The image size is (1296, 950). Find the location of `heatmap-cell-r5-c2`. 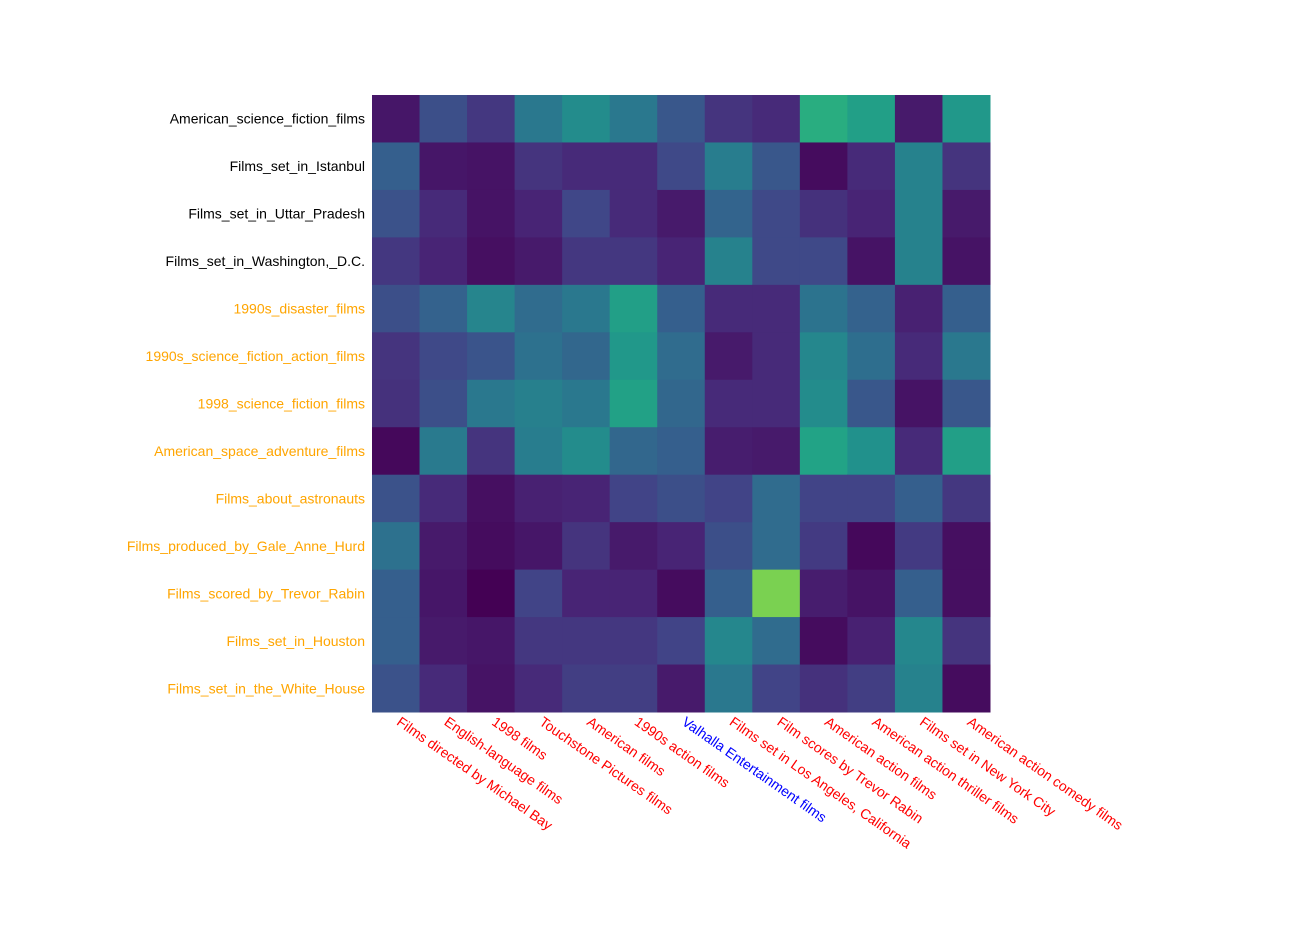

heatmap-cell-r5-c2 is located at coordinates (491, 356).